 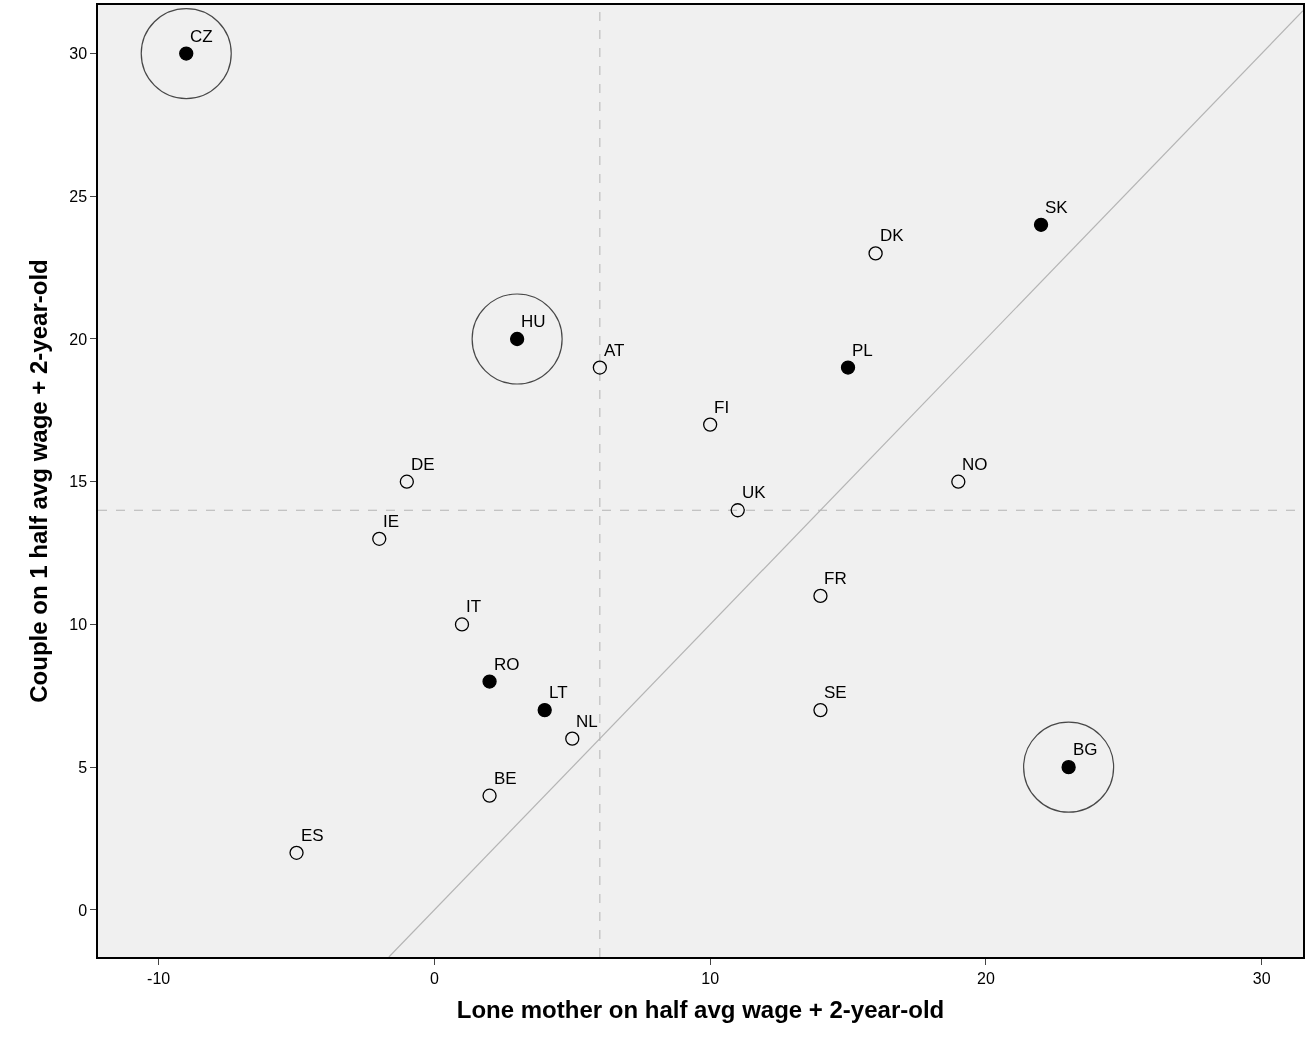 I want to click on annotation: DK, so click(x=892, y=235).